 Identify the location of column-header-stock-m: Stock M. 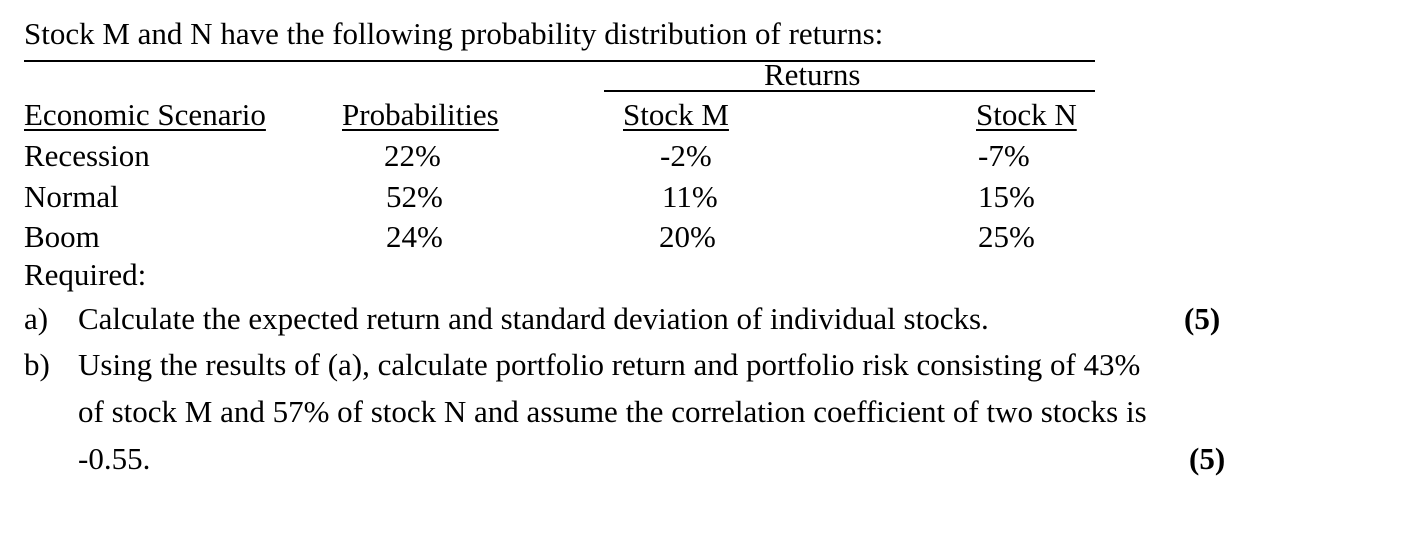
(676, 114).